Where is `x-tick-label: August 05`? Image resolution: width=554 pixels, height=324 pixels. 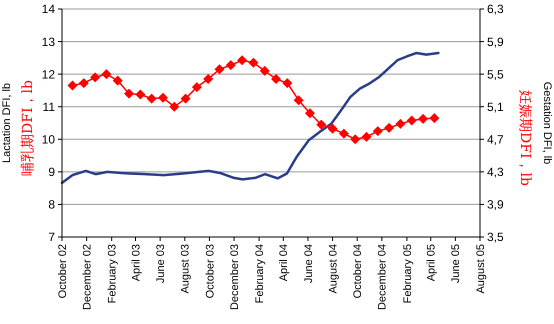 x-tick-label: August 05 is located at coordinates (480, 269).